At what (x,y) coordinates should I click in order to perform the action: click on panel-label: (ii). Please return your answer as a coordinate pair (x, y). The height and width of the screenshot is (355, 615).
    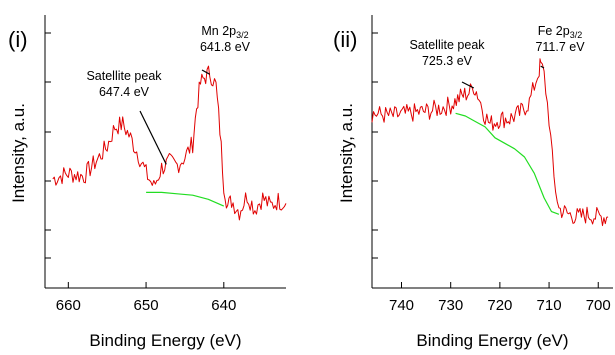
    Looking at the image, I should click on (345, 39).